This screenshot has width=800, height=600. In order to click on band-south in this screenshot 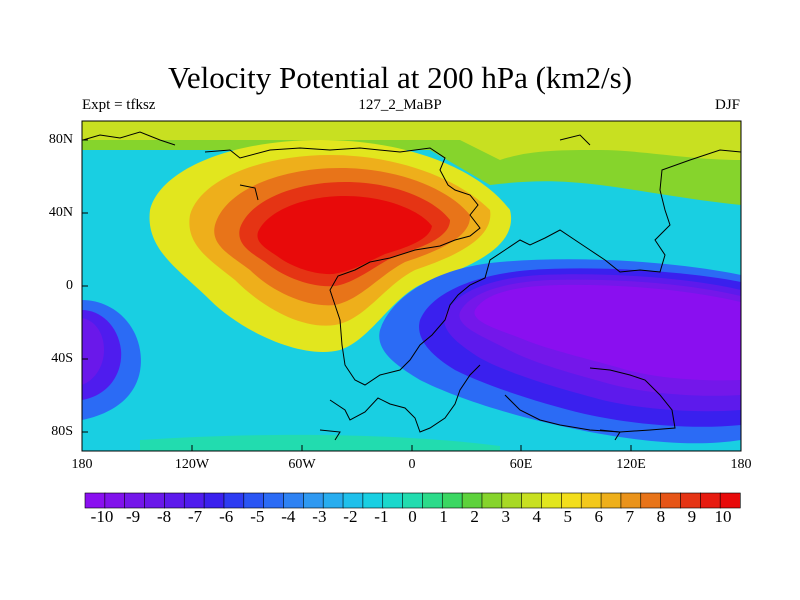, I will do `click(320, 442)`.